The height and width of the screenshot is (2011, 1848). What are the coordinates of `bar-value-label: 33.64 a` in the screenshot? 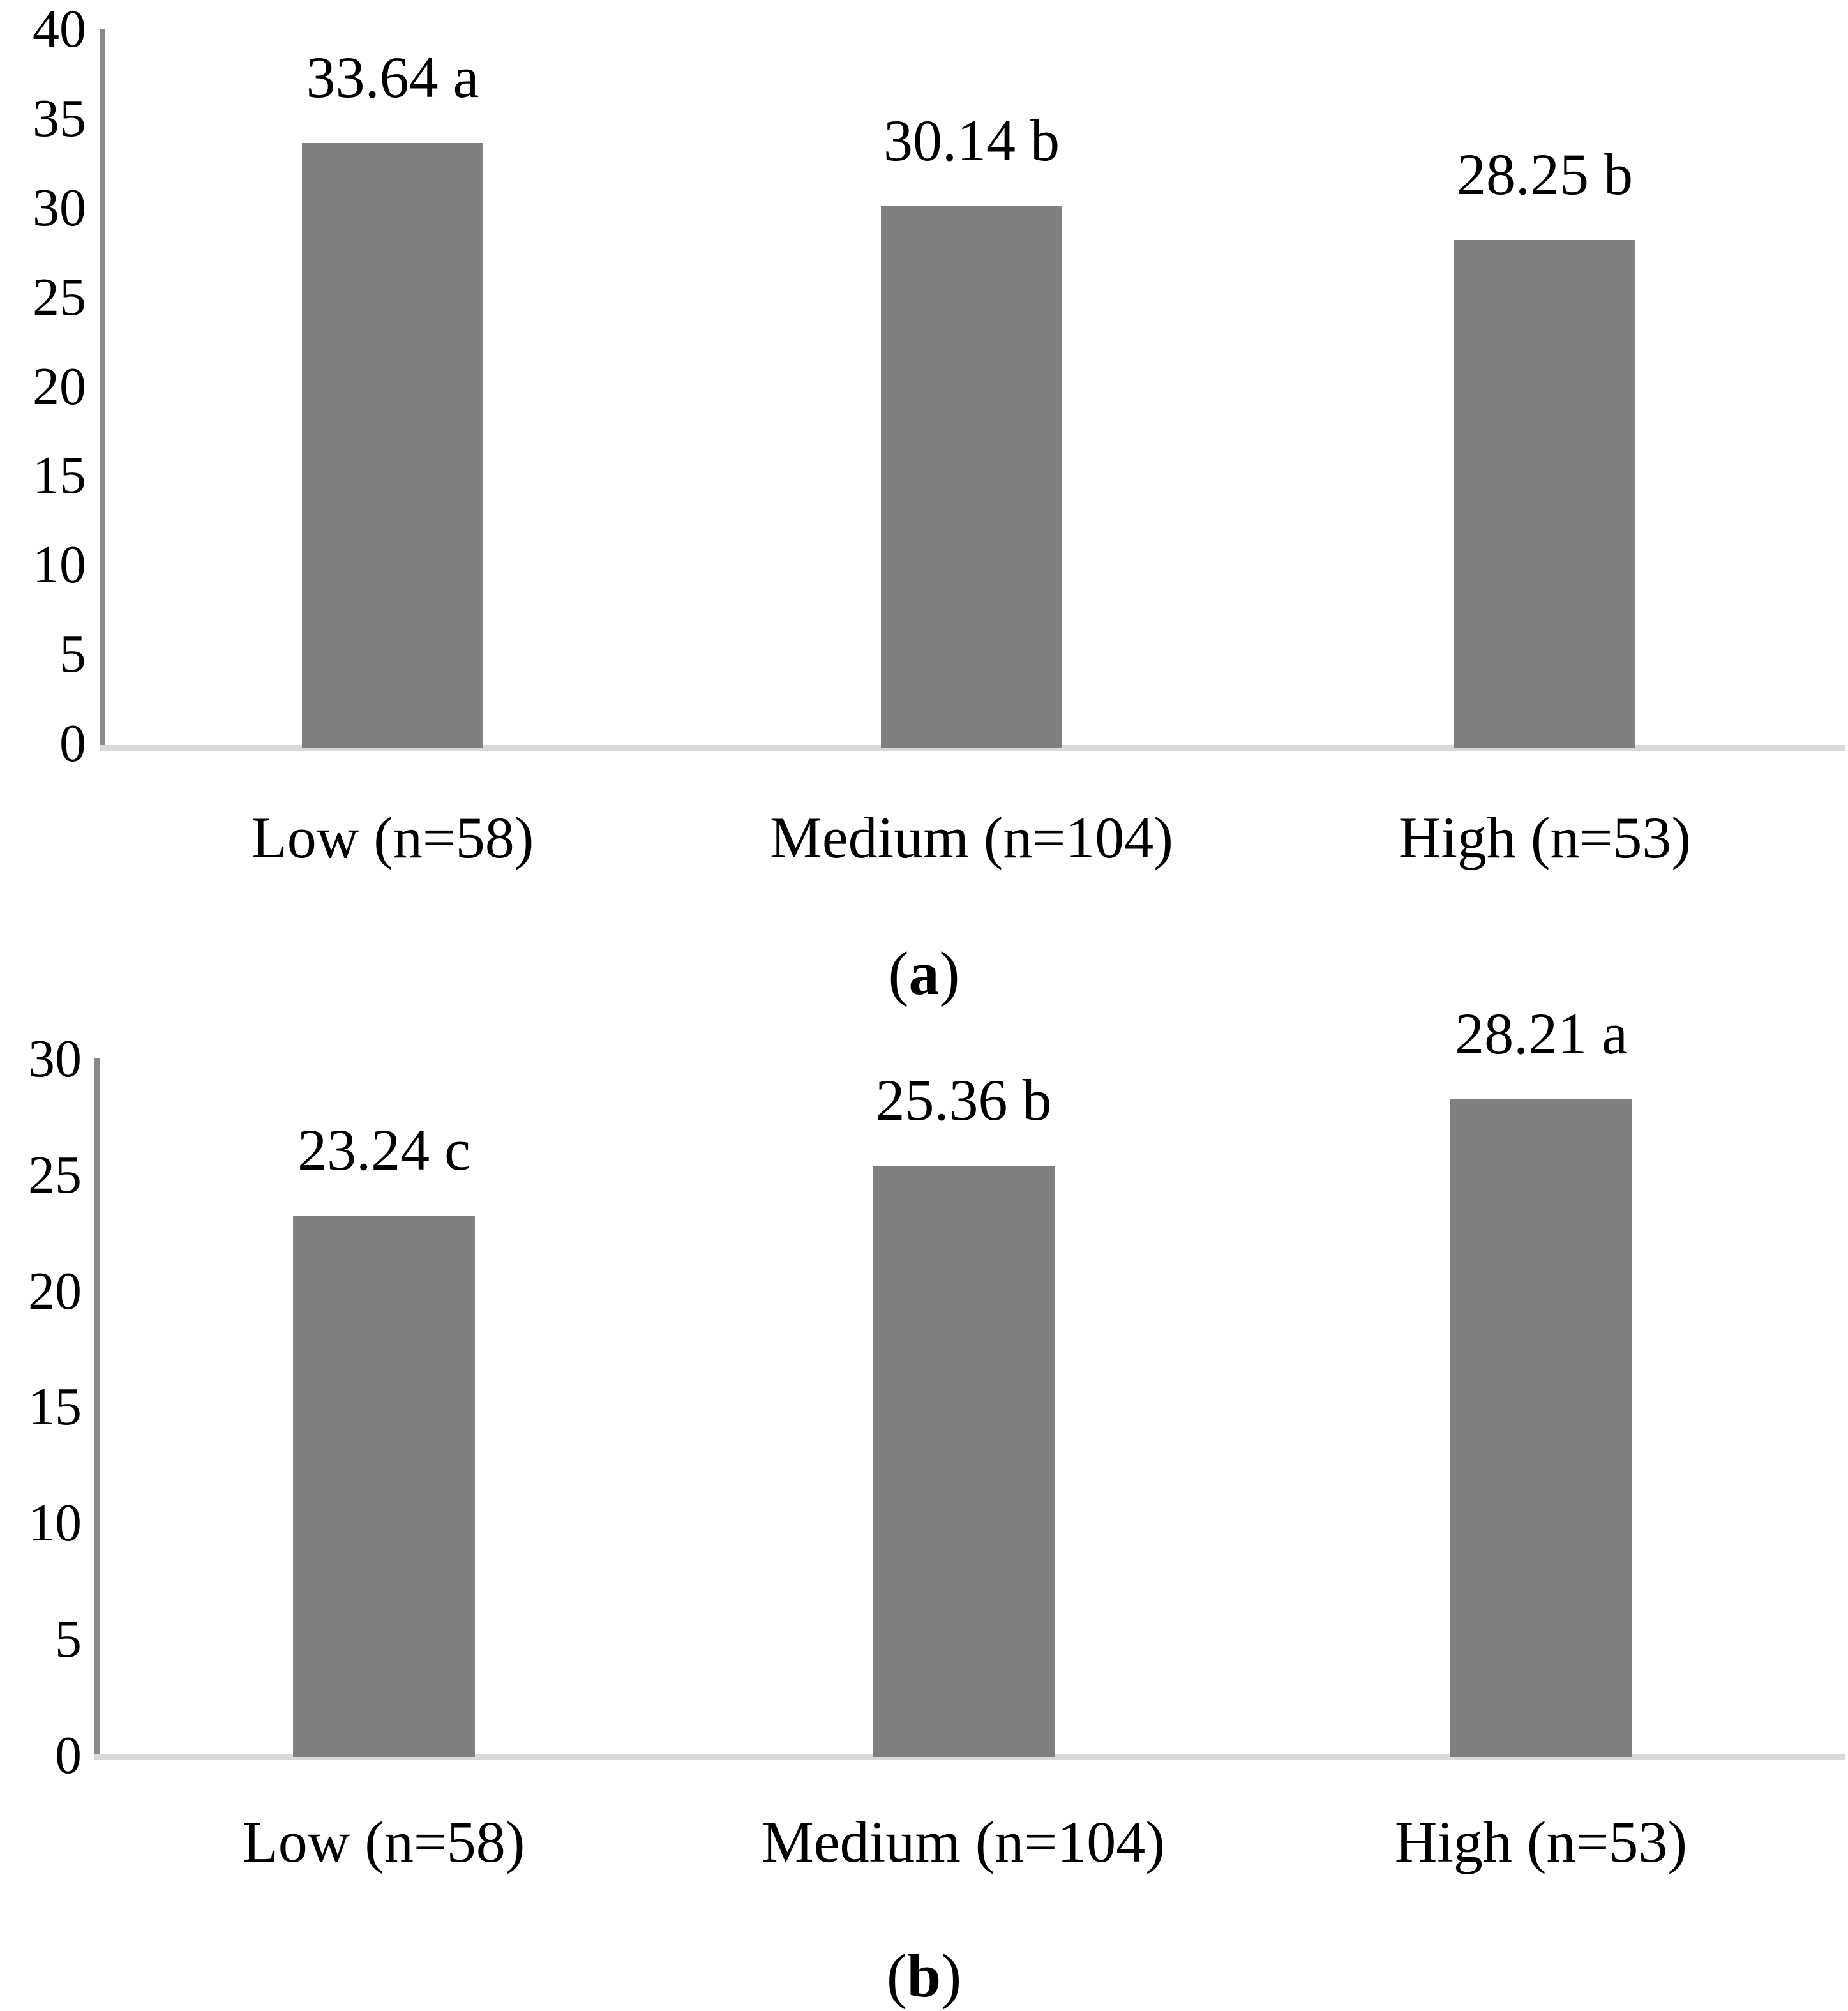 It's located at (392, 77).